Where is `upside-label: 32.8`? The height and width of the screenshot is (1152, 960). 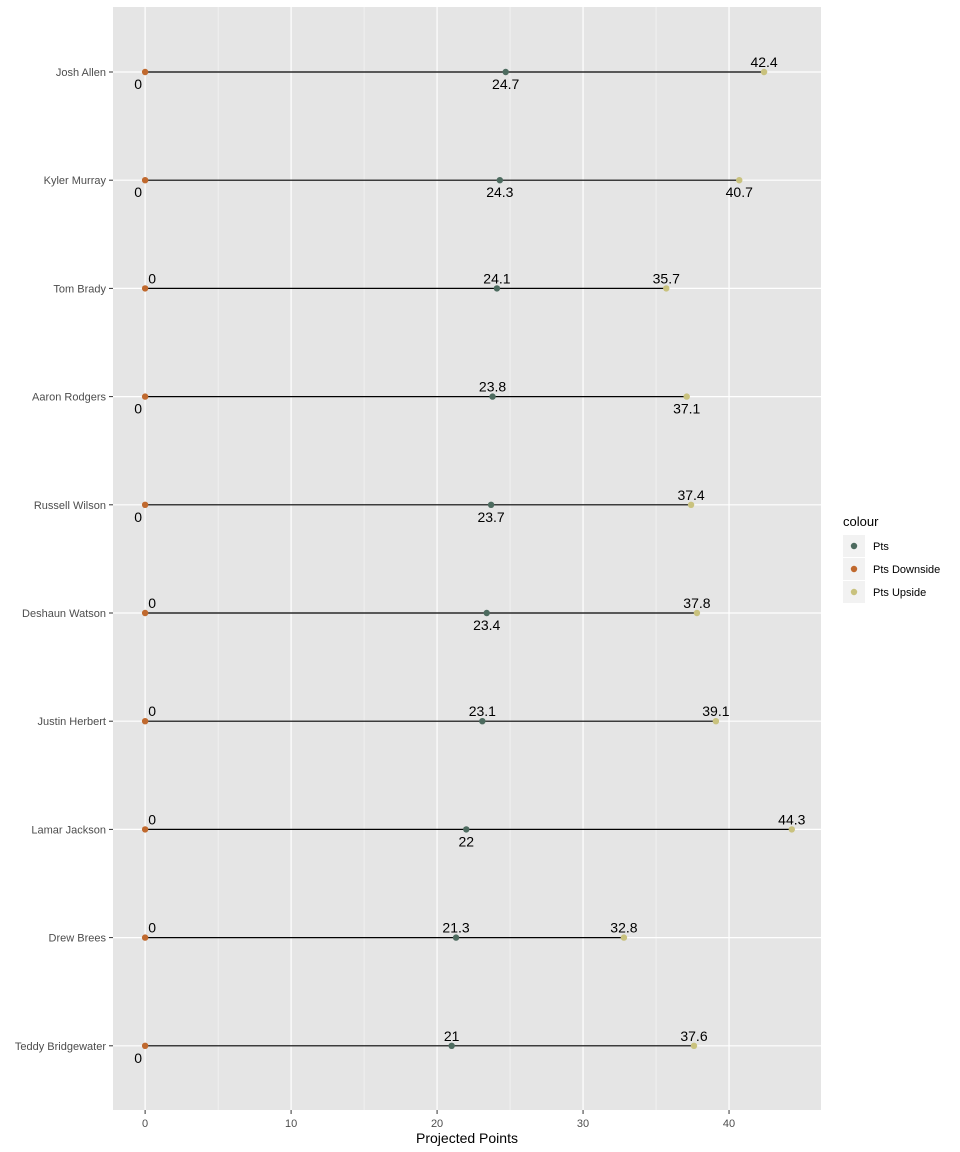
upside-label: 32.8 is located at coordinates (623, 928).